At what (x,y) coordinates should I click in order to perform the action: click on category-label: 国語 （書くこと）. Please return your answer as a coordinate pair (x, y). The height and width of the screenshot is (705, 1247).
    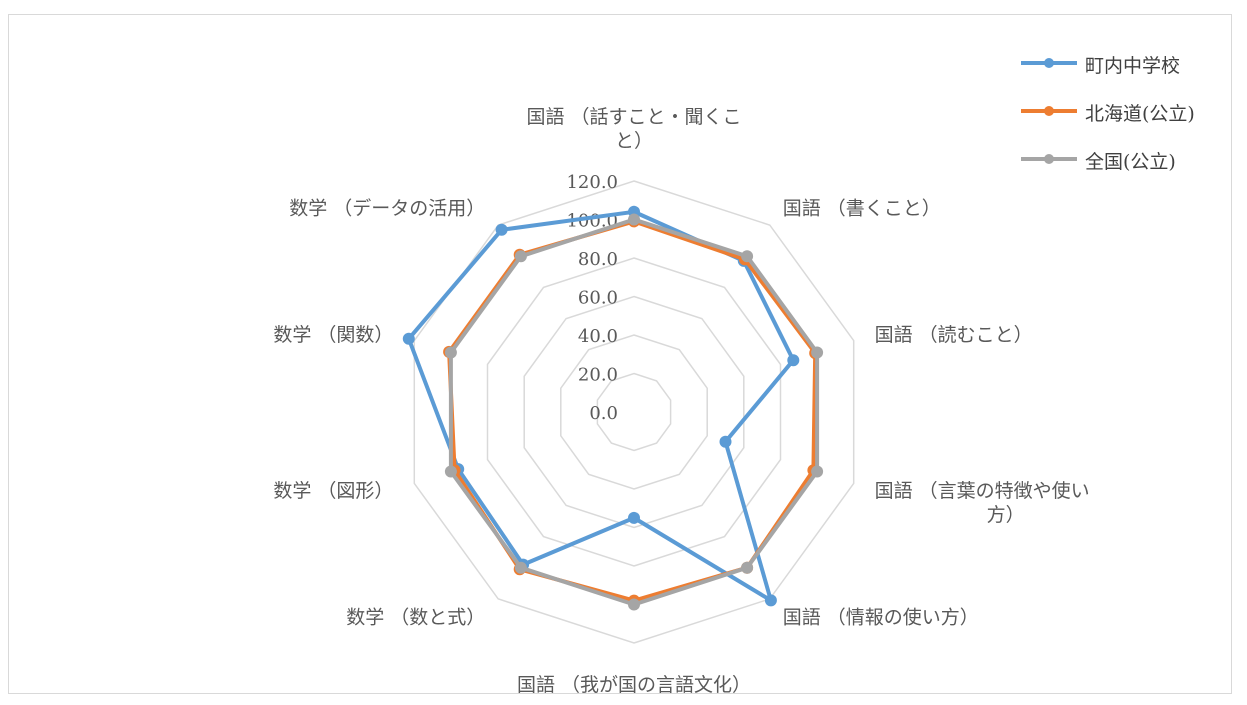
    Looking at the image, I should click on (862, 208).